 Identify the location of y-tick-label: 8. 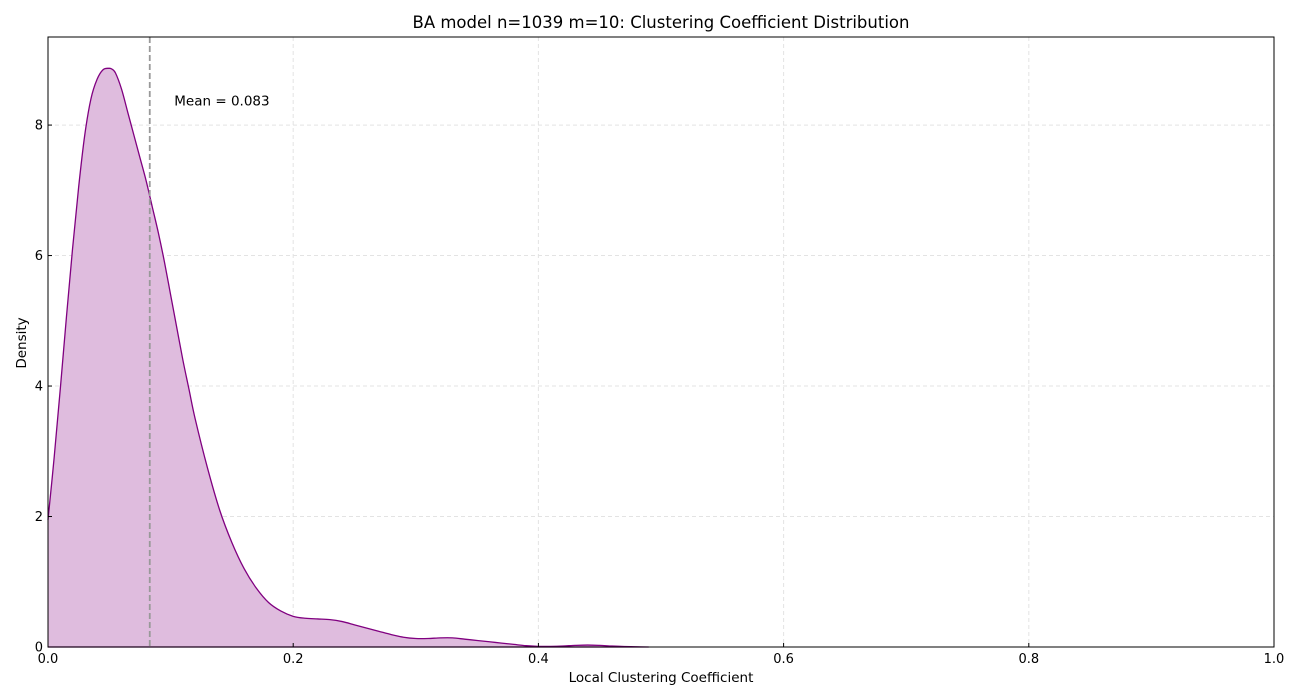
(39, 126).